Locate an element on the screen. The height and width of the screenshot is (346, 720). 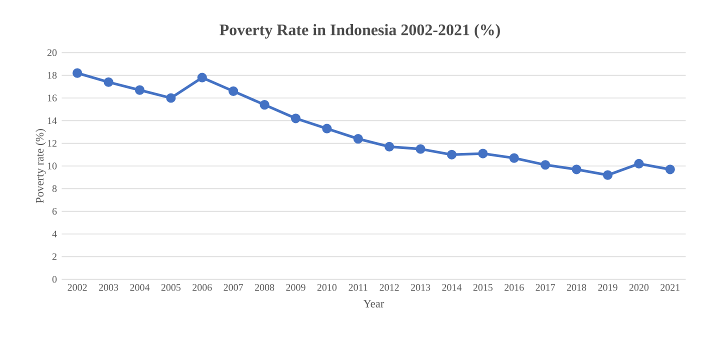
x-tick-label: 2011 is located at coordinates (358, 287).